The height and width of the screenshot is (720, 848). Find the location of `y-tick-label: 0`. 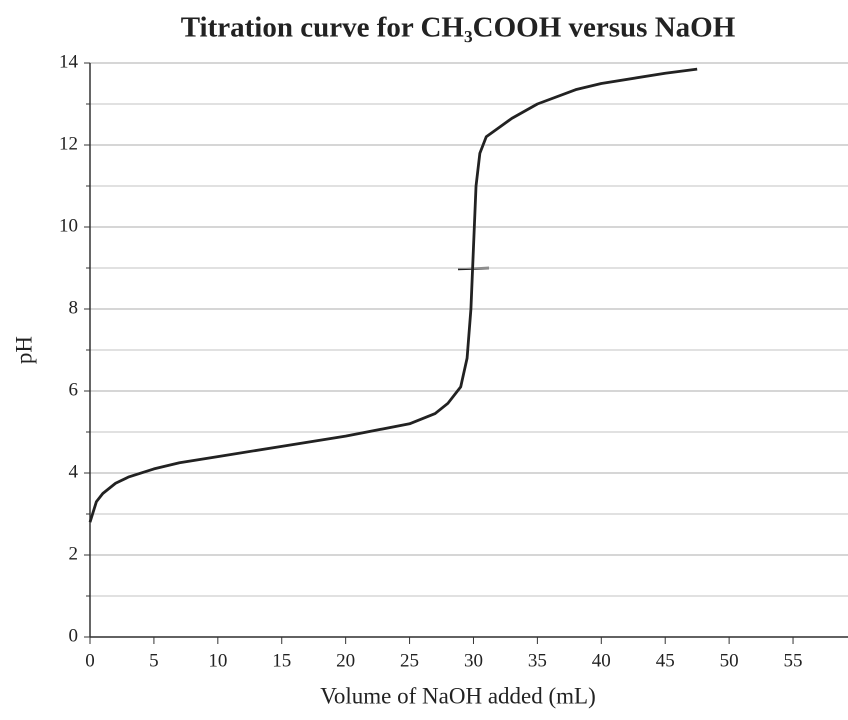

y-tick-label: 0 is located at coordinates (74, 635).